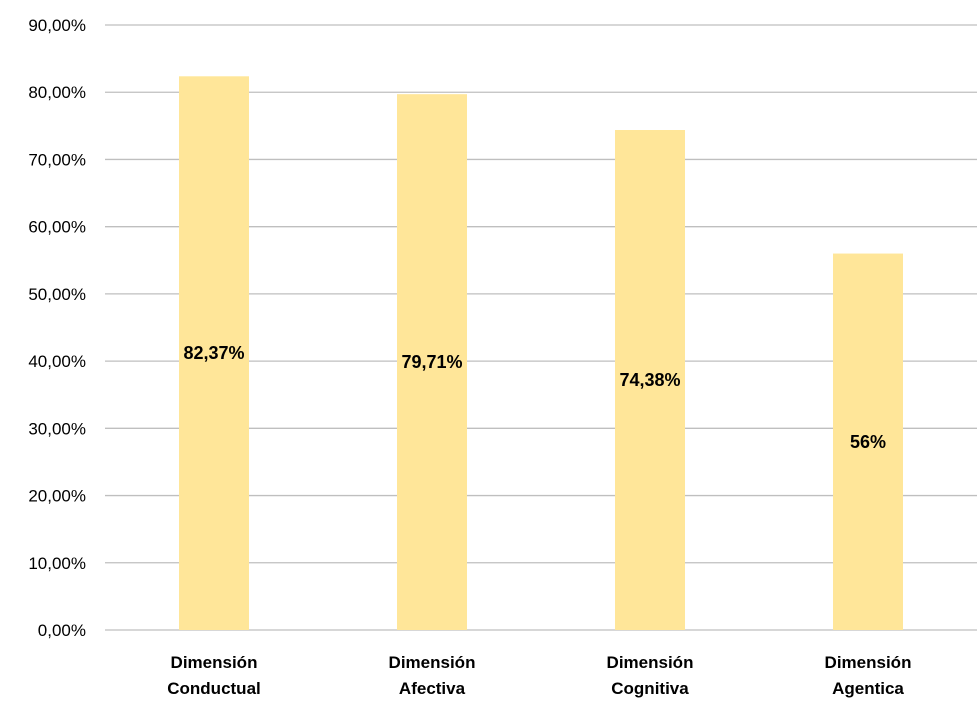 The image size is (977, 702). Describe the element at coordinates (57, 227) in the screenshot. I see `y-tick-label: 60,00%` at that location.